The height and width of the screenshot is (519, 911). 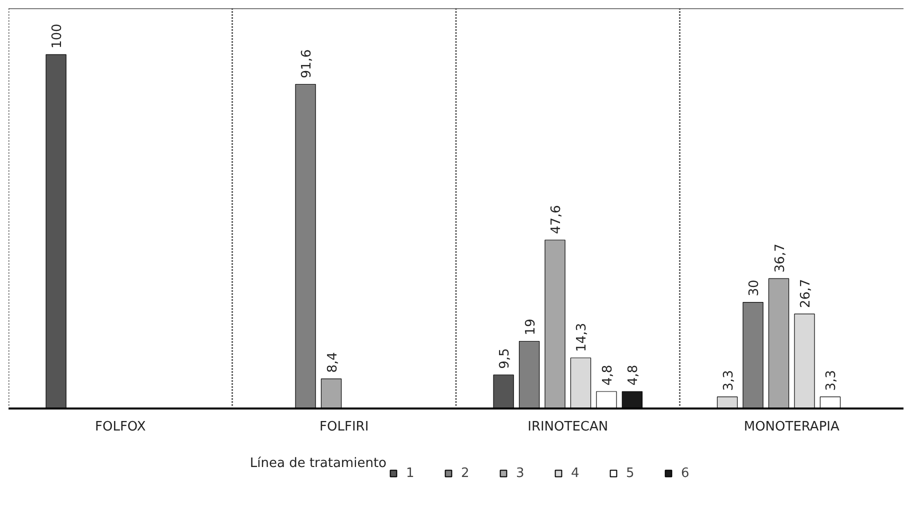 What do you see at coordinates (307, 63) in the screenshot?
I see `data-label: 91,6` at bounding box center [307, 63].